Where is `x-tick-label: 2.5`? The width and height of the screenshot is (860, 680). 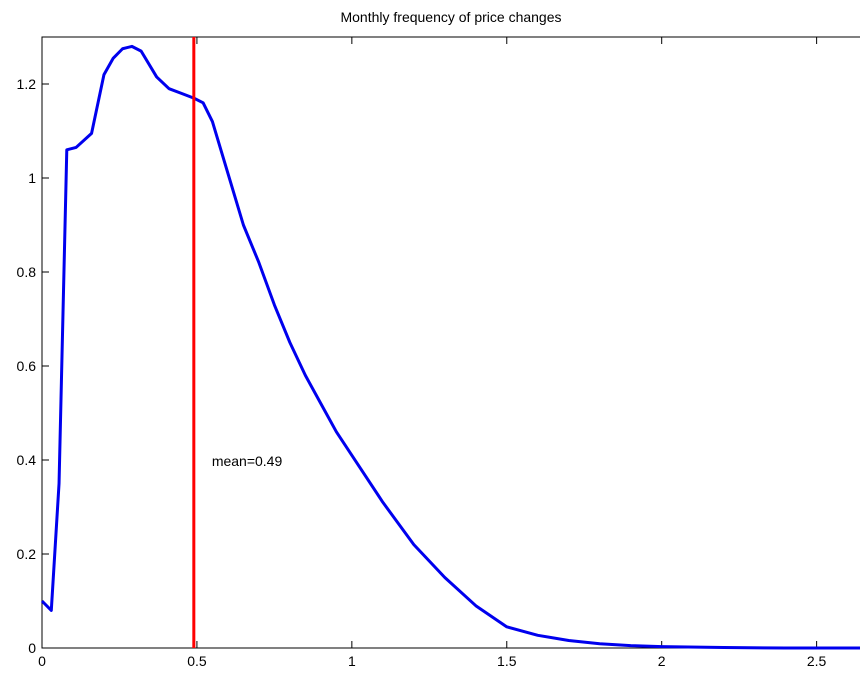
x-tick-label: 2.5 is located at coordinates (817, 661).